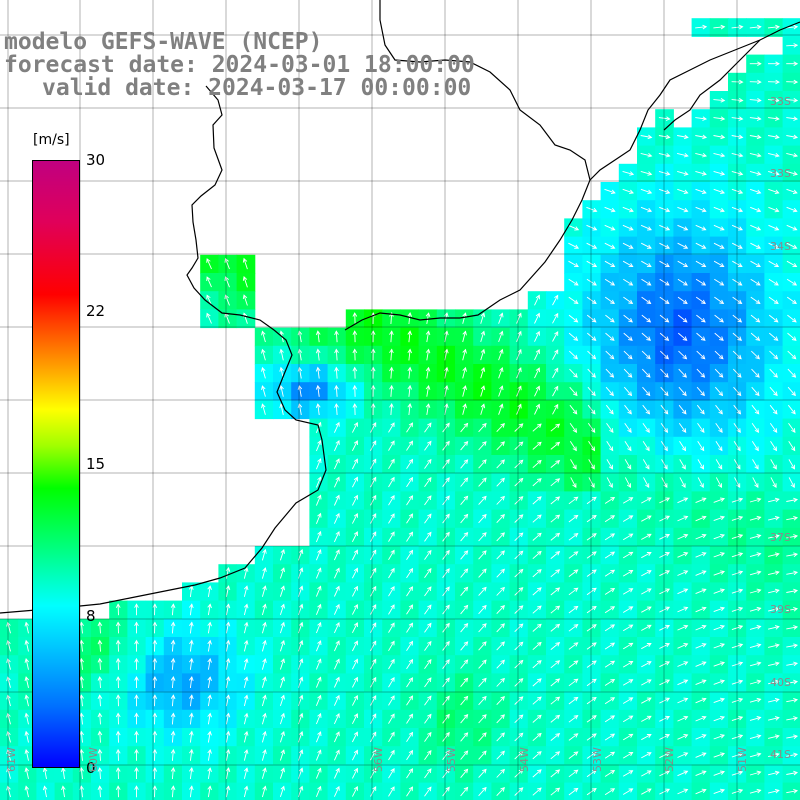 Image resolution: width=800 pixels, height=800 pixels. What do you see at coordinates (780, 246) in the screenshot?
I see `lat-label: 34S` at bounding box center [780, 246].